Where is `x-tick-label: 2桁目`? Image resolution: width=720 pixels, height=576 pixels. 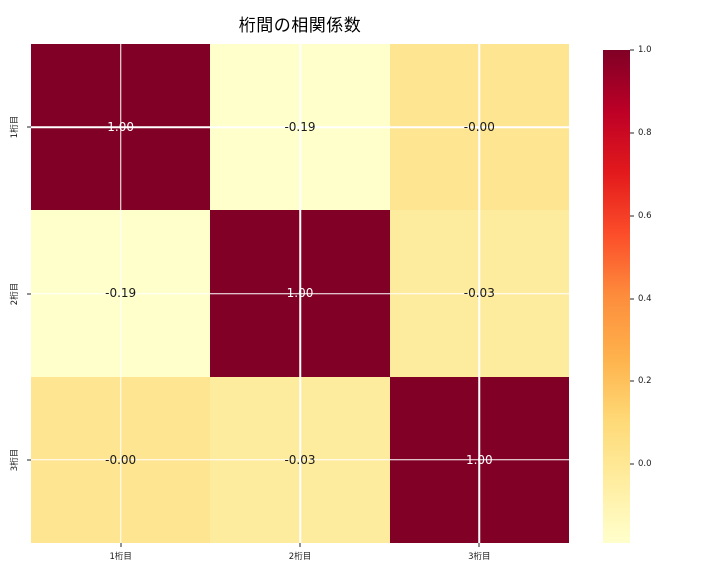
x-tick-label: 2桁目 is located at coordinates (300, 557).